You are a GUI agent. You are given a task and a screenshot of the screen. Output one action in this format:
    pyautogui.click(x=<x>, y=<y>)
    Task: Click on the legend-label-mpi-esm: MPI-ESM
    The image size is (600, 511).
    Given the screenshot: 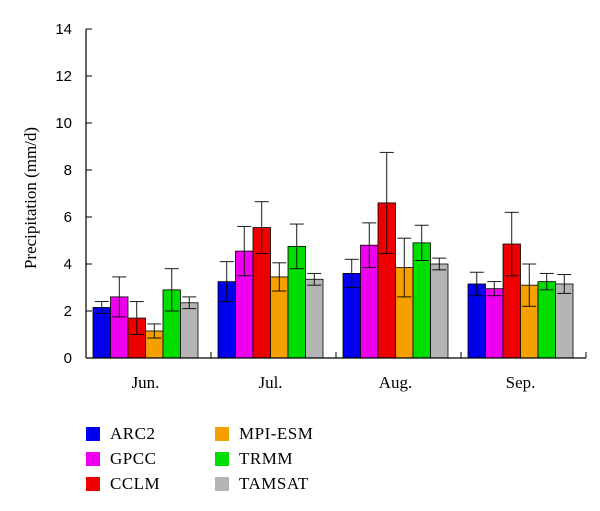 What is the action you would take?
    pyautogui.click(x=276, y=433)
    